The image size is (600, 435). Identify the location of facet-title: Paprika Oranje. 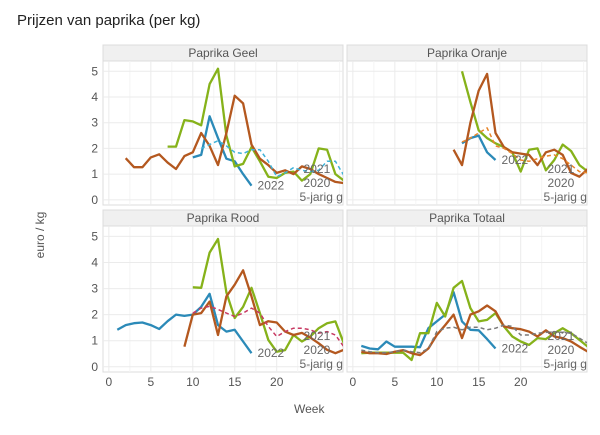
(467, 53).